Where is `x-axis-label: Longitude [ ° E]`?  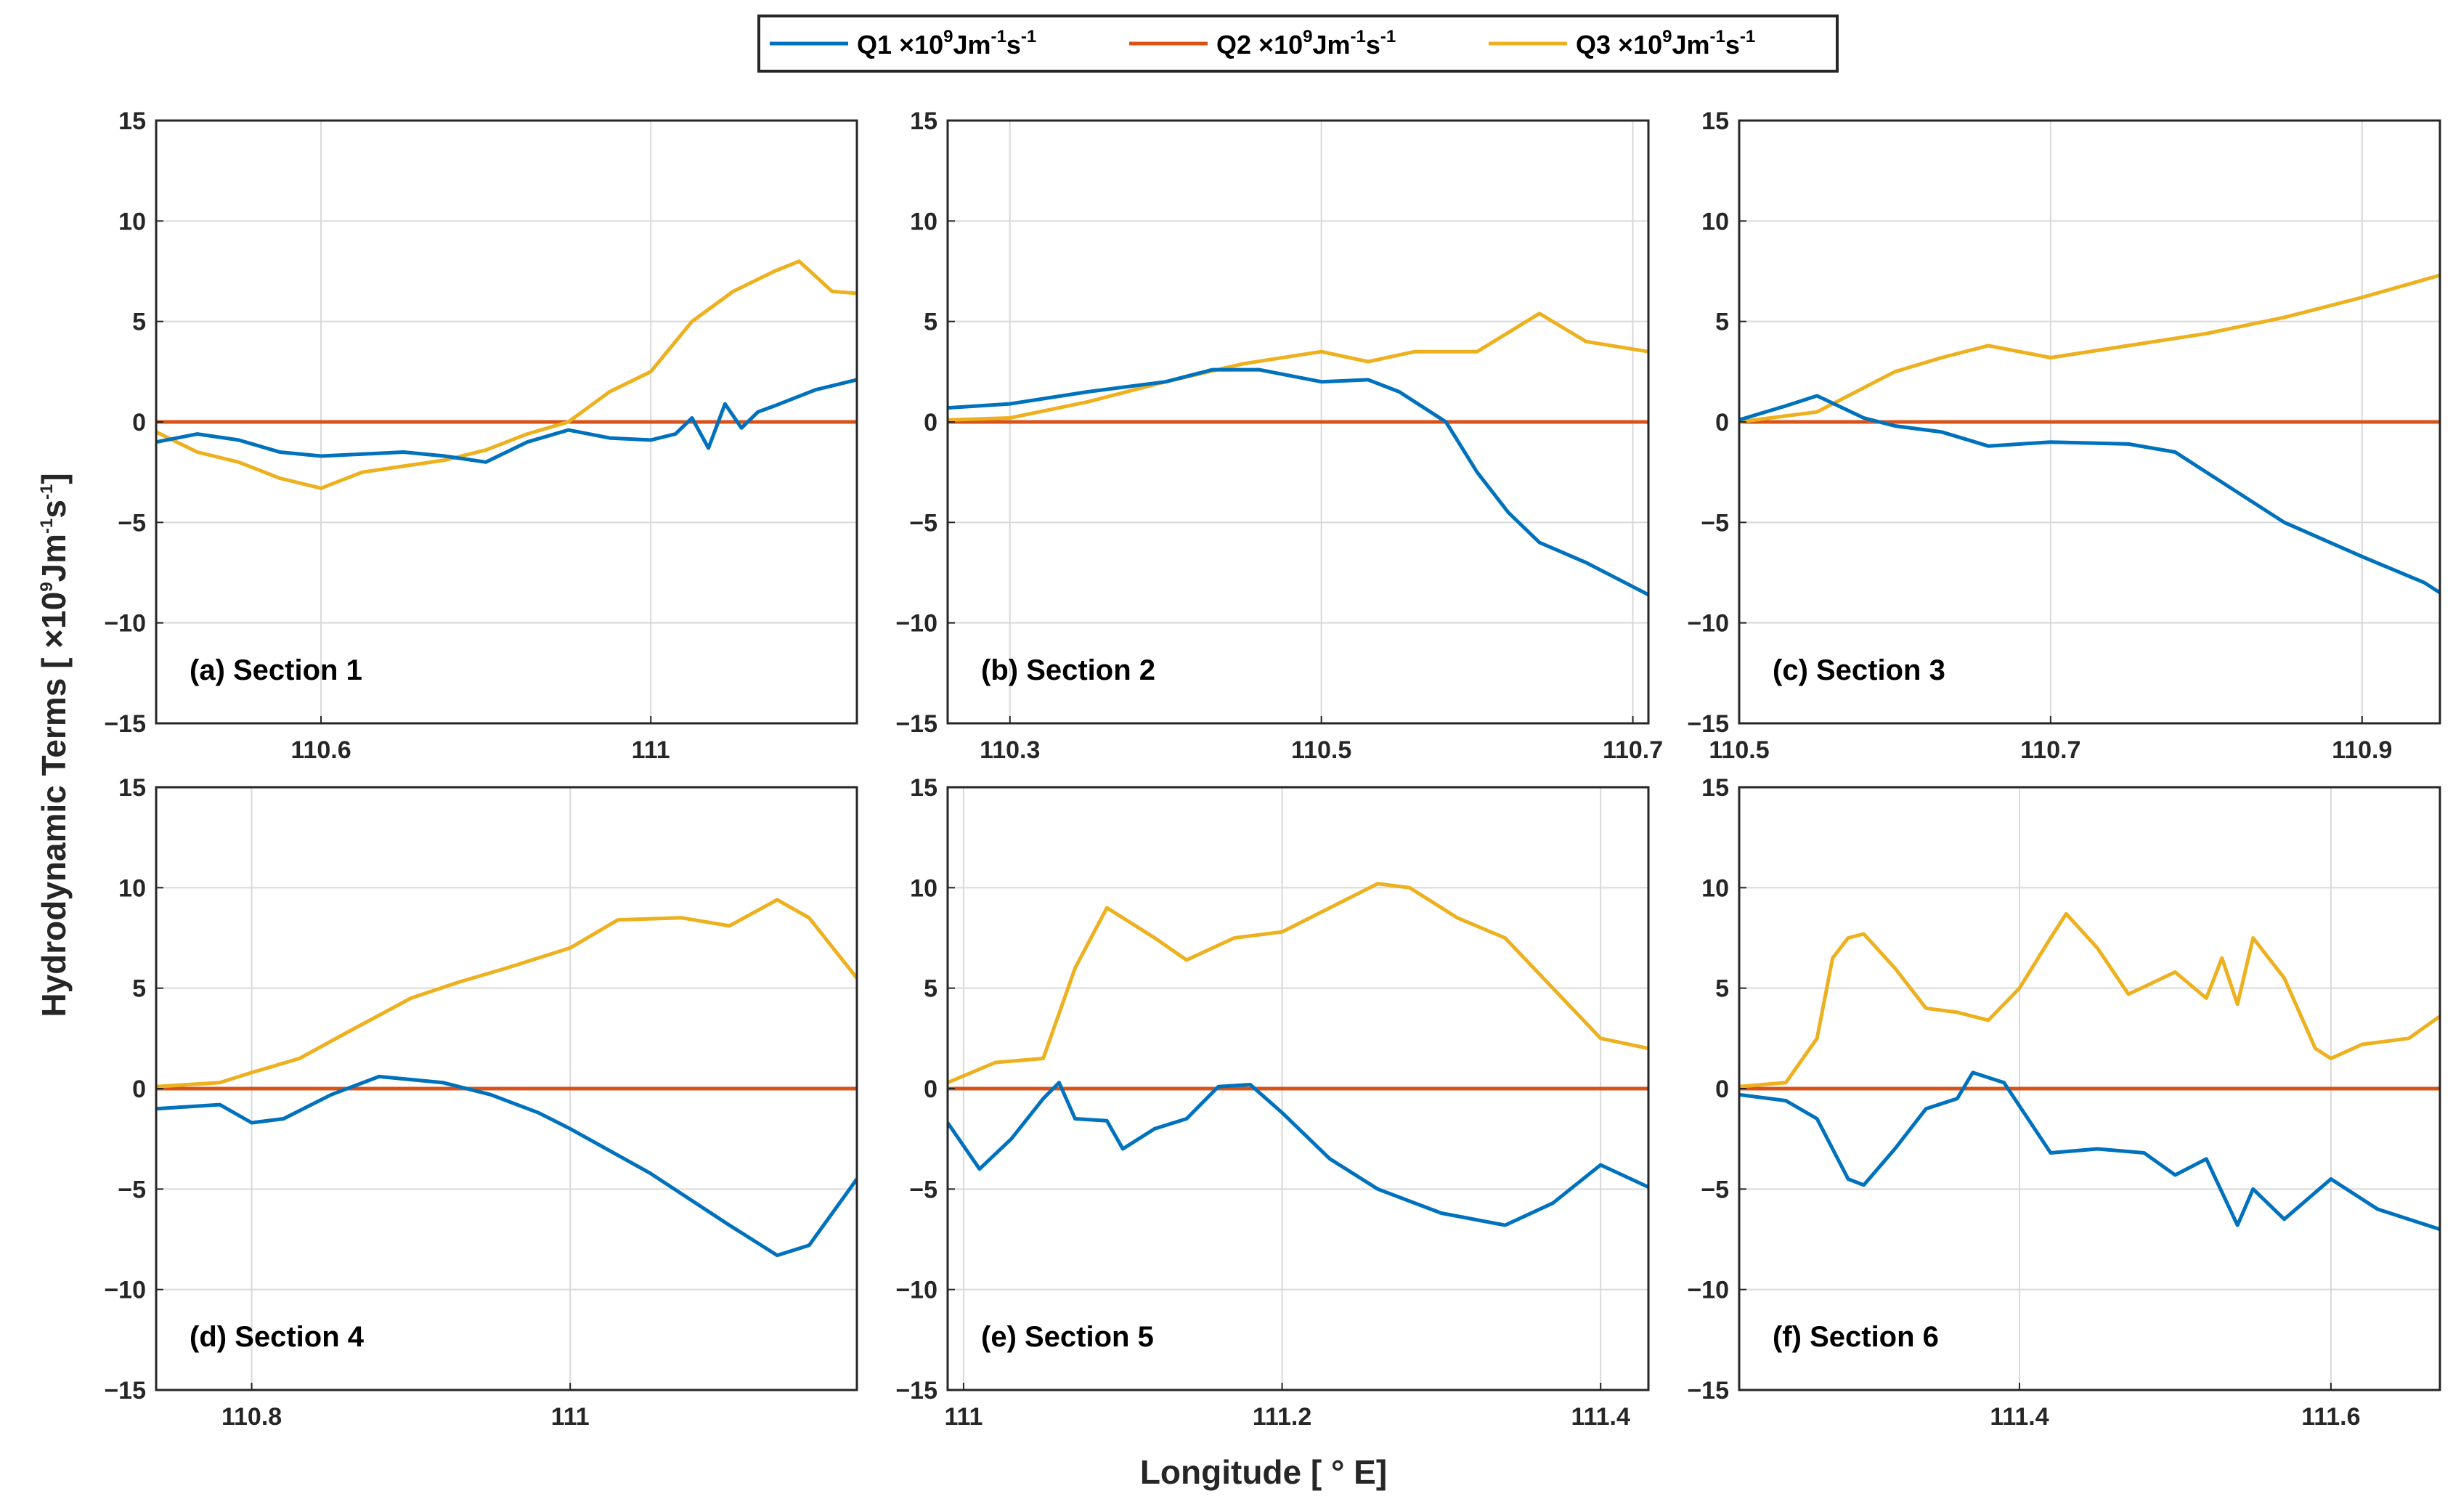 x-axis-label: Longitude [ ° E] is located at coordinates (1263, 1472).